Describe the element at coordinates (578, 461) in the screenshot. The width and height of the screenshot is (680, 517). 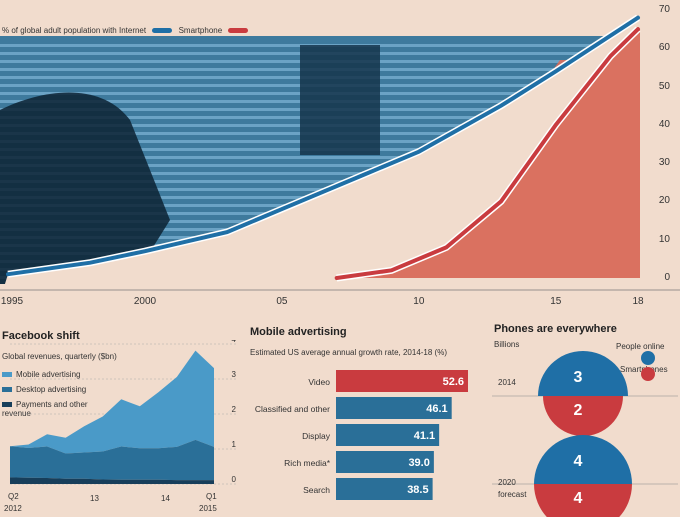
I see `people-2020-value: 4` at that location.